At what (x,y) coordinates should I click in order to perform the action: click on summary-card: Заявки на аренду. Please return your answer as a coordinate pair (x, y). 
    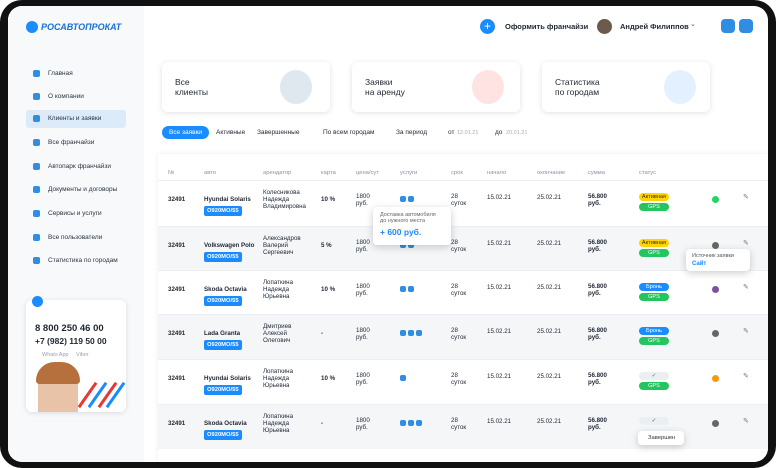
    Looking at the image, I should click on (436, 87).